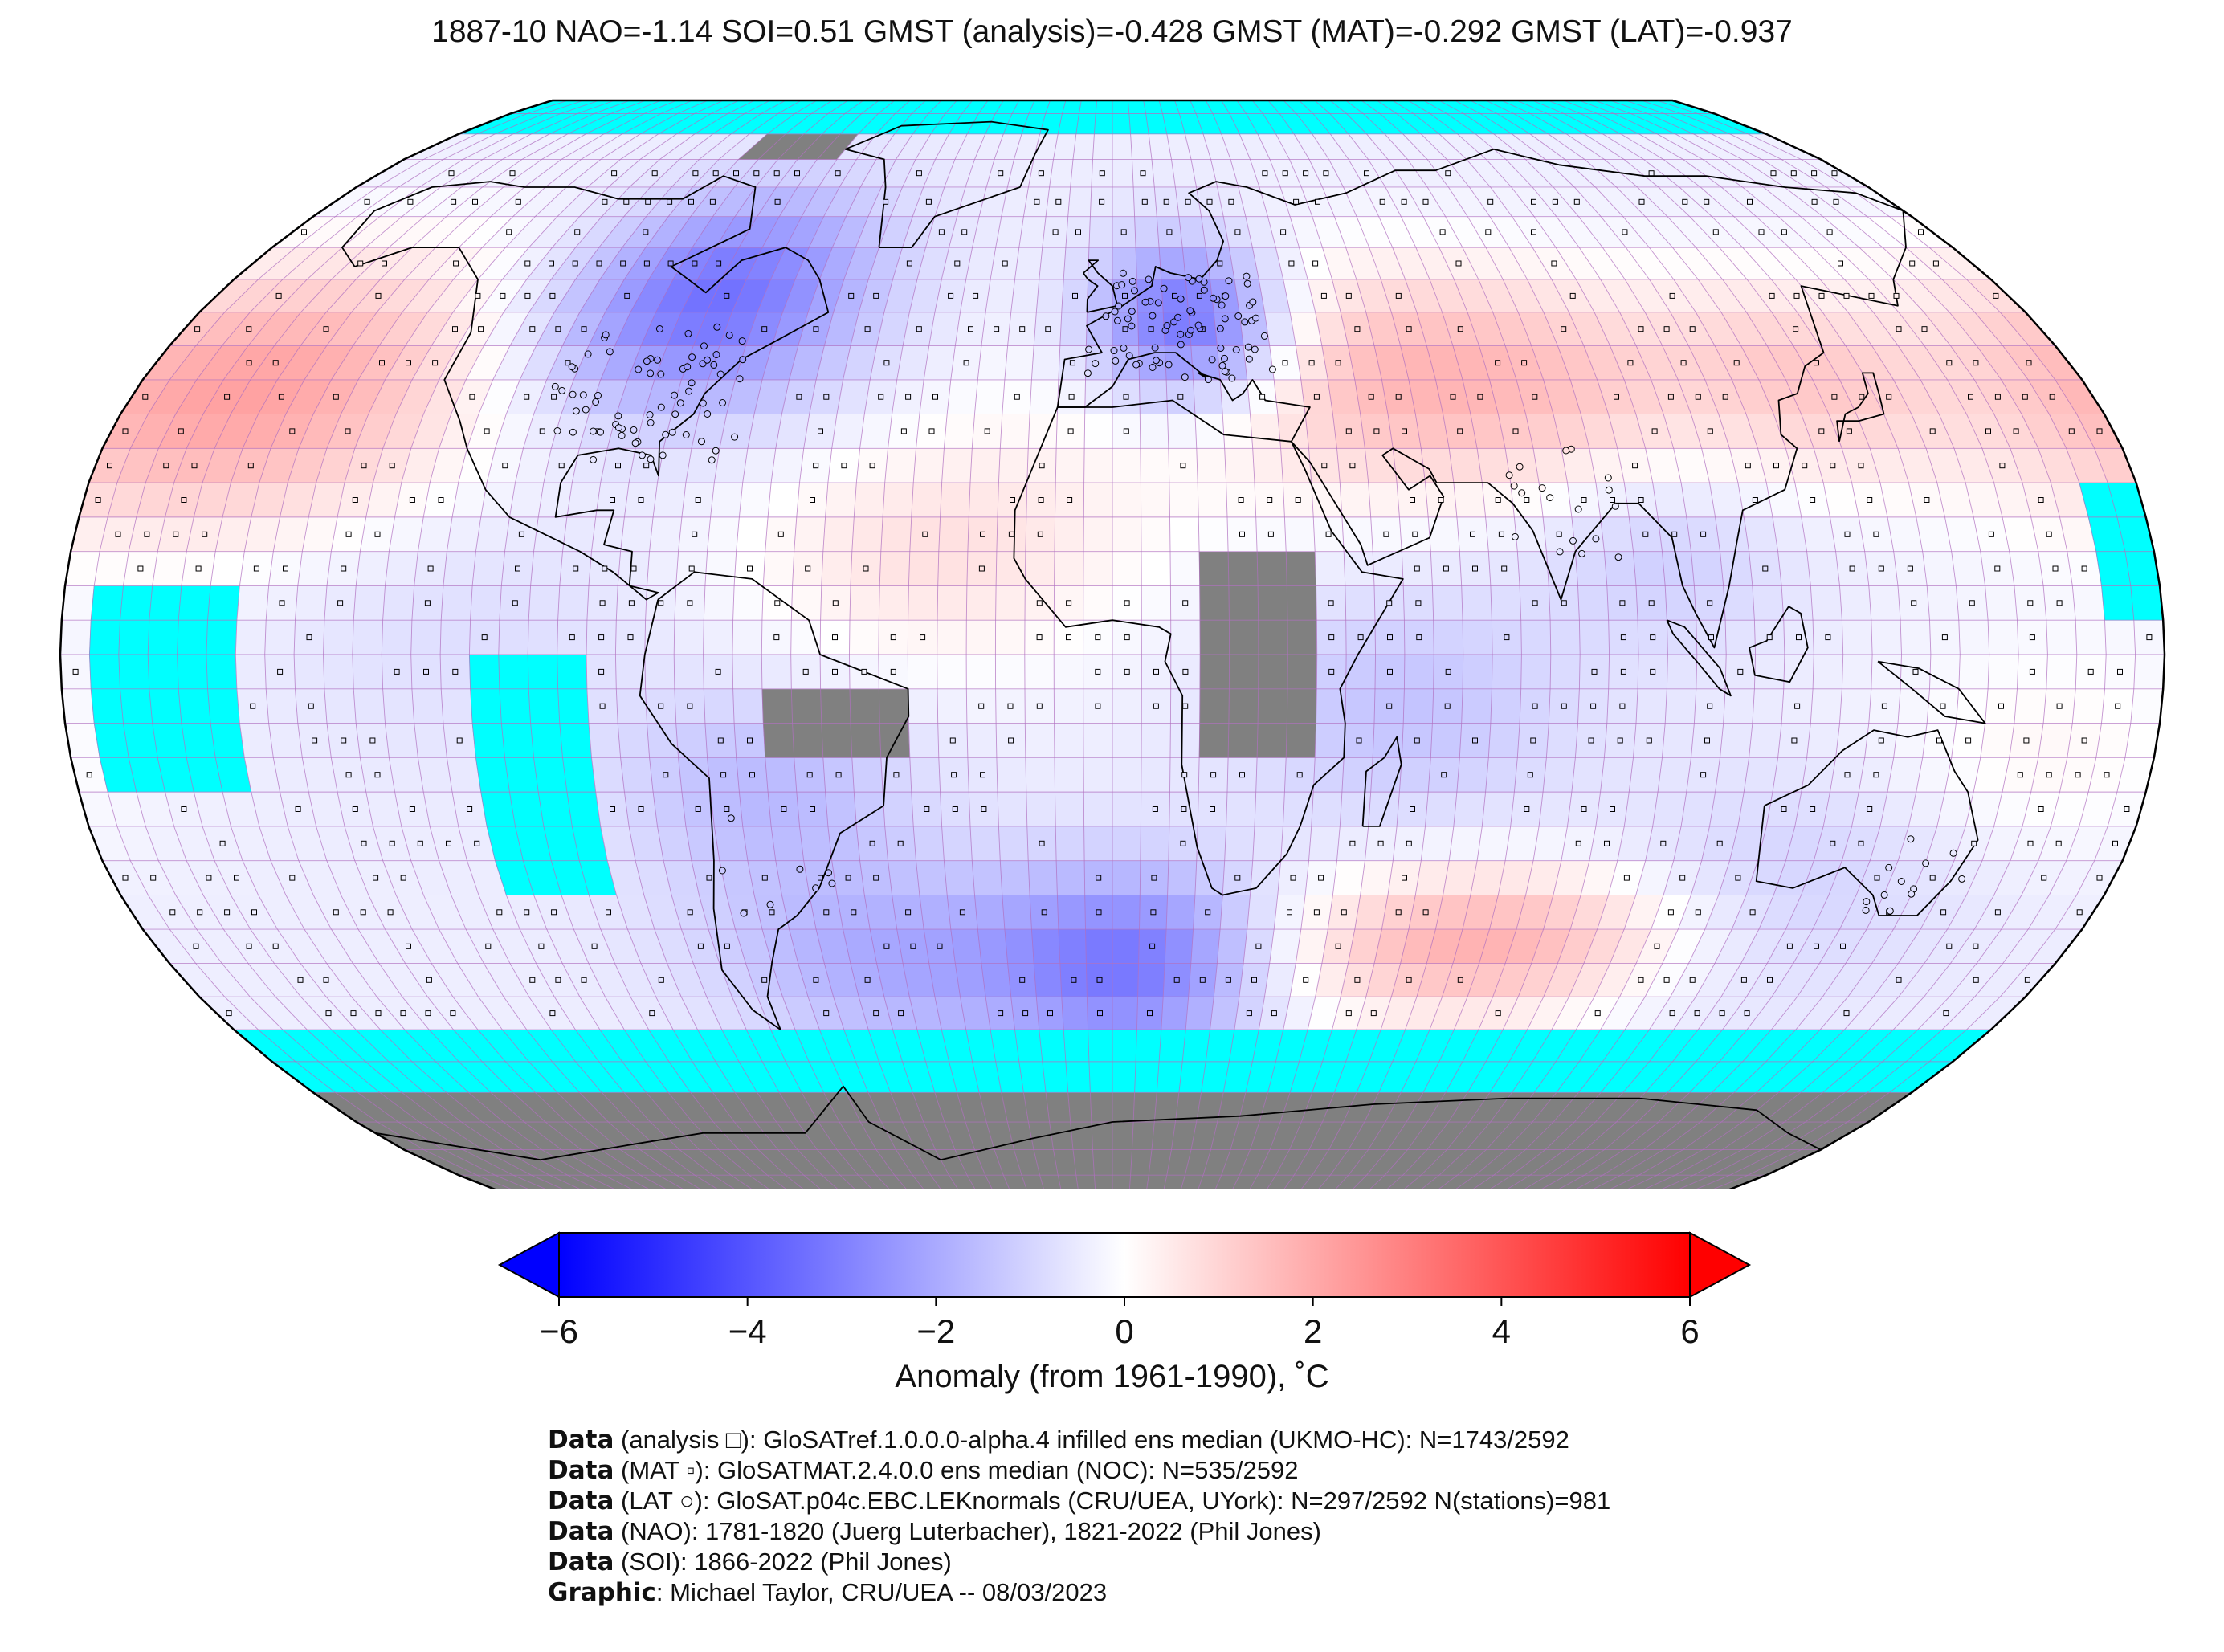 This screenshot has width=2224, height=1652. Describe the element at coordinates (1112, 1376) in the screenshot. I see `colorbar-label: Anomaly (from 1961-1990), ˚C` at that location.